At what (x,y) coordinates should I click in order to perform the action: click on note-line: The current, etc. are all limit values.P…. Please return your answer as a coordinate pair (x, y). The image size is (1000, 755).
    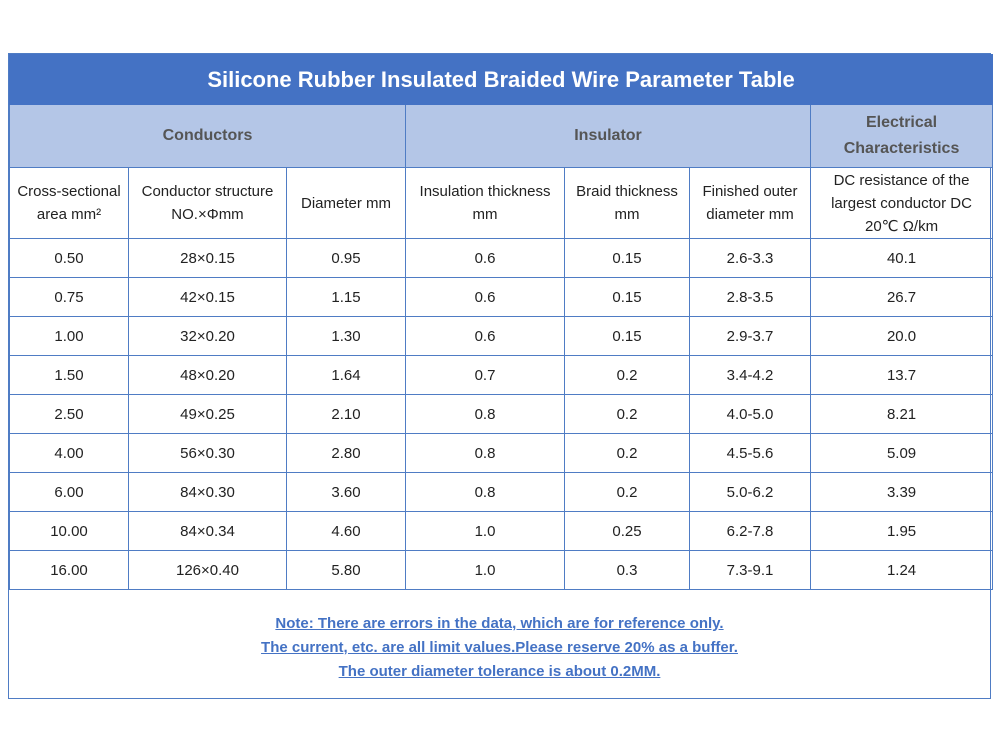
    Looking at the image, I should click on (499, 647).